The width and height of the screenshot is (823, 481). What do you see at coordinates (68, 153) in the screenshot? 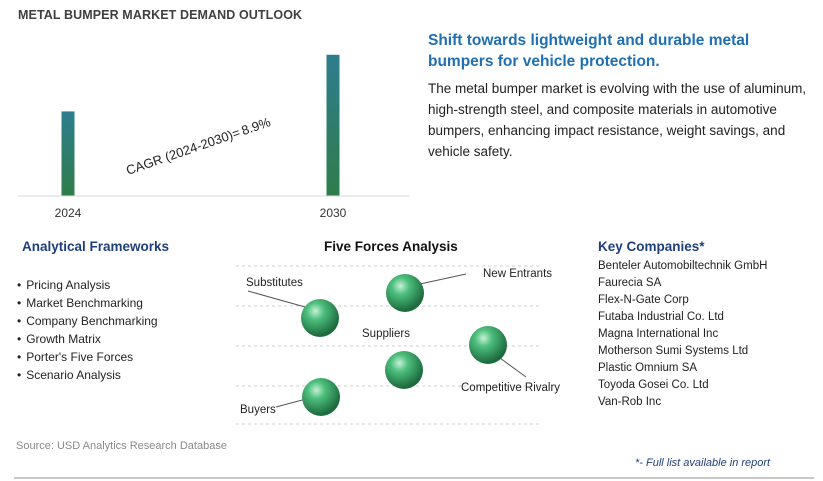
I see `bar-2024` at bounding box center [68, 153].